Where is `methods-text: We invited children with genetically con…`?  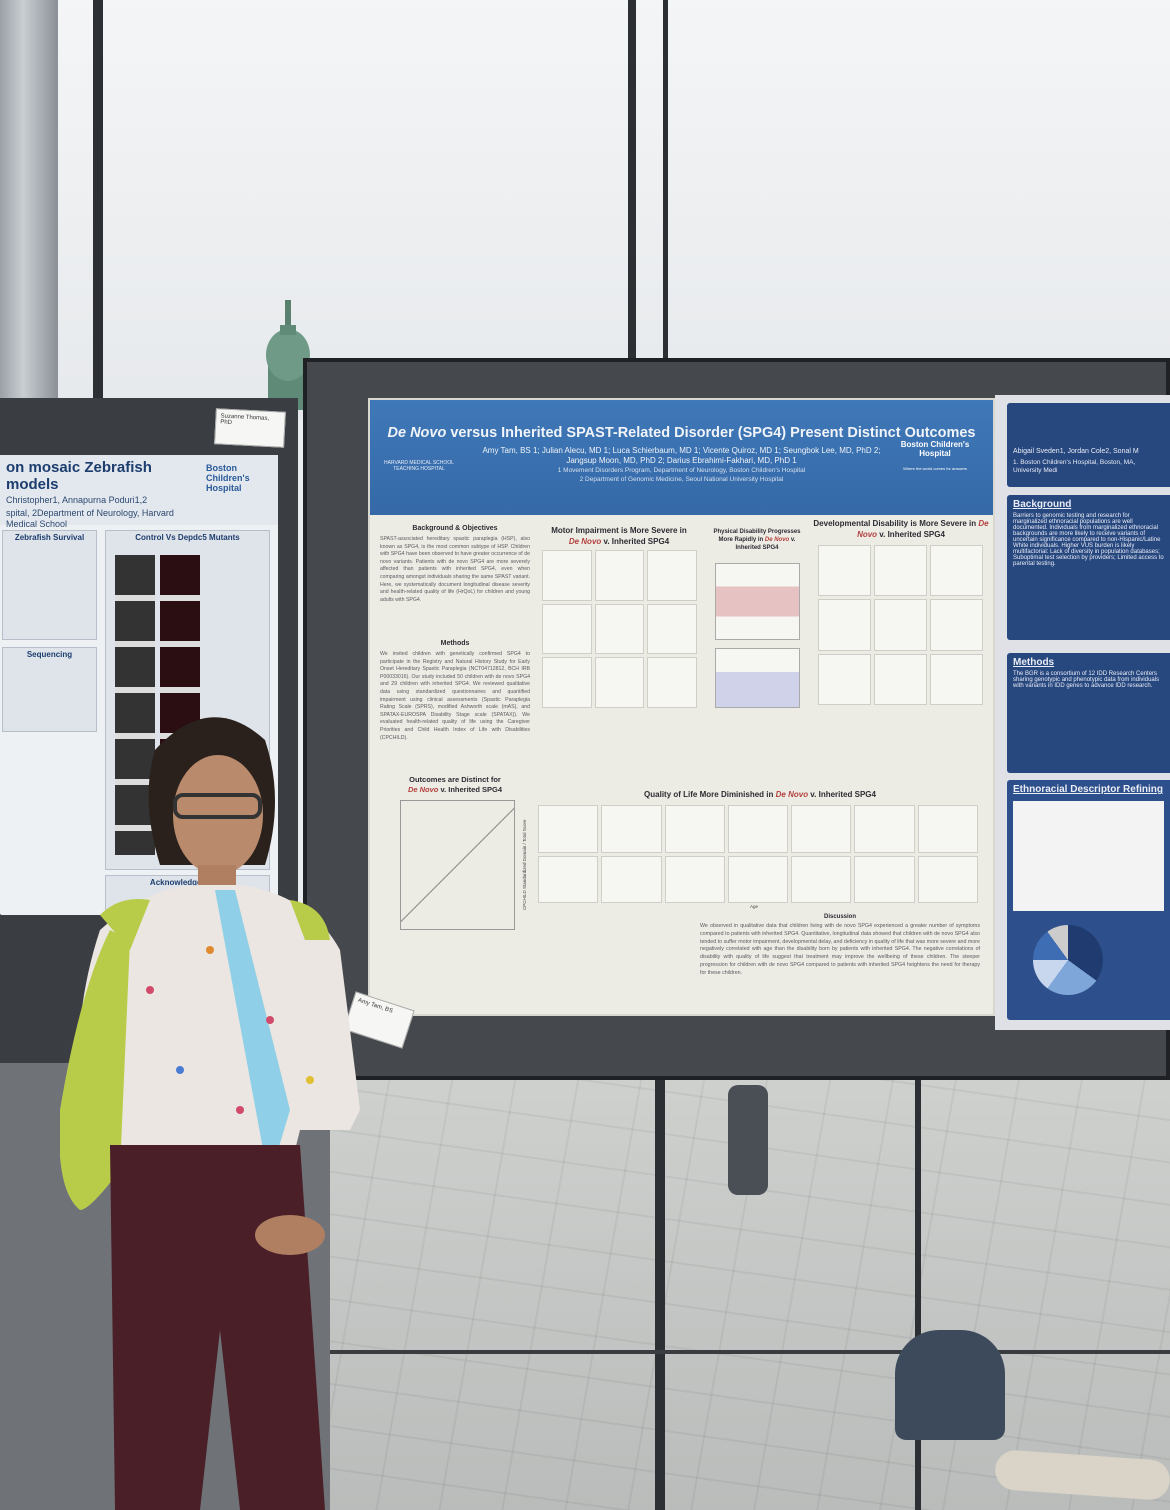 methods-text: We invited children with genetically con… is located at coordinates (455, 696).